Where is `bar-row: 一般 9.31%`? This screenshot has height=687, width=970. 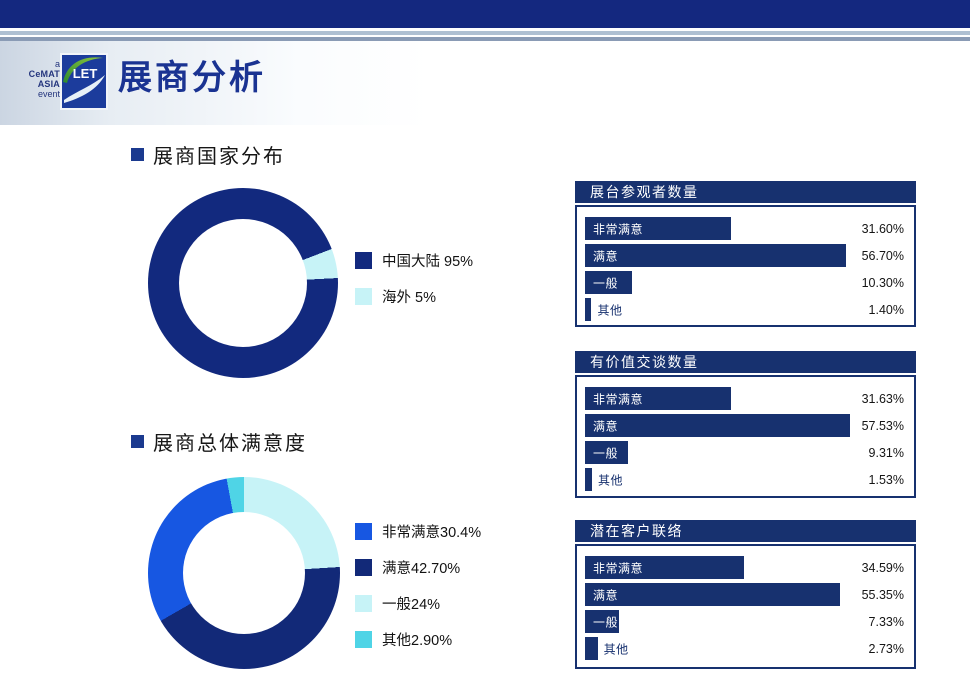
bar-row: 一般 9.31% is located at coordinates (749, 452).